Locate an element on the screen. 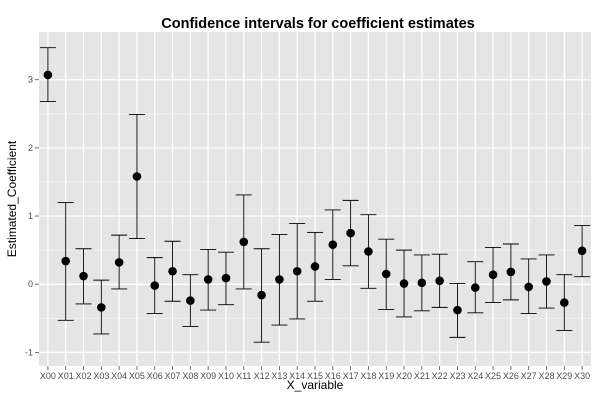  x-tick-label: X23 is located at coordinates (457, 376).